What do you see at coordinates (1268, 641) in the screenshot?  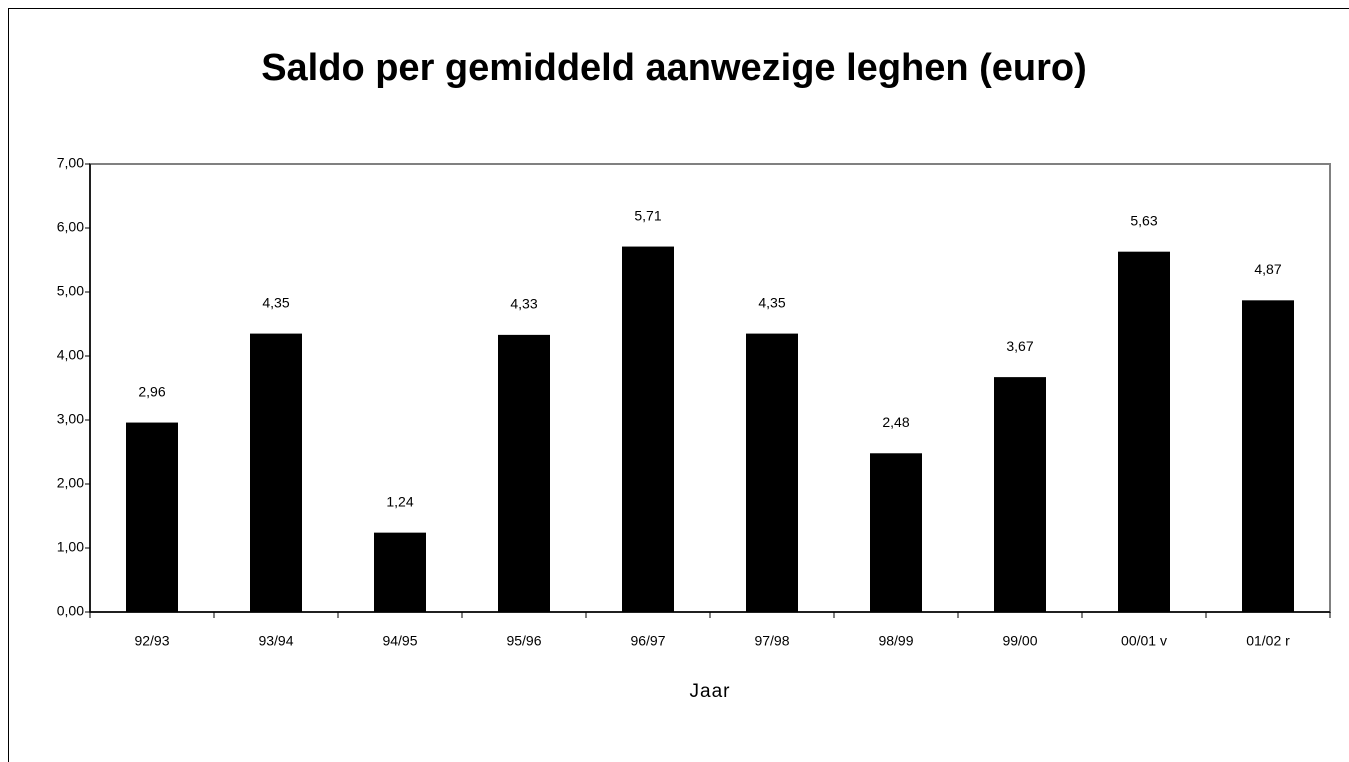 I see `x-tick-label: 01/02 r` at bounding box center [1268, 641].